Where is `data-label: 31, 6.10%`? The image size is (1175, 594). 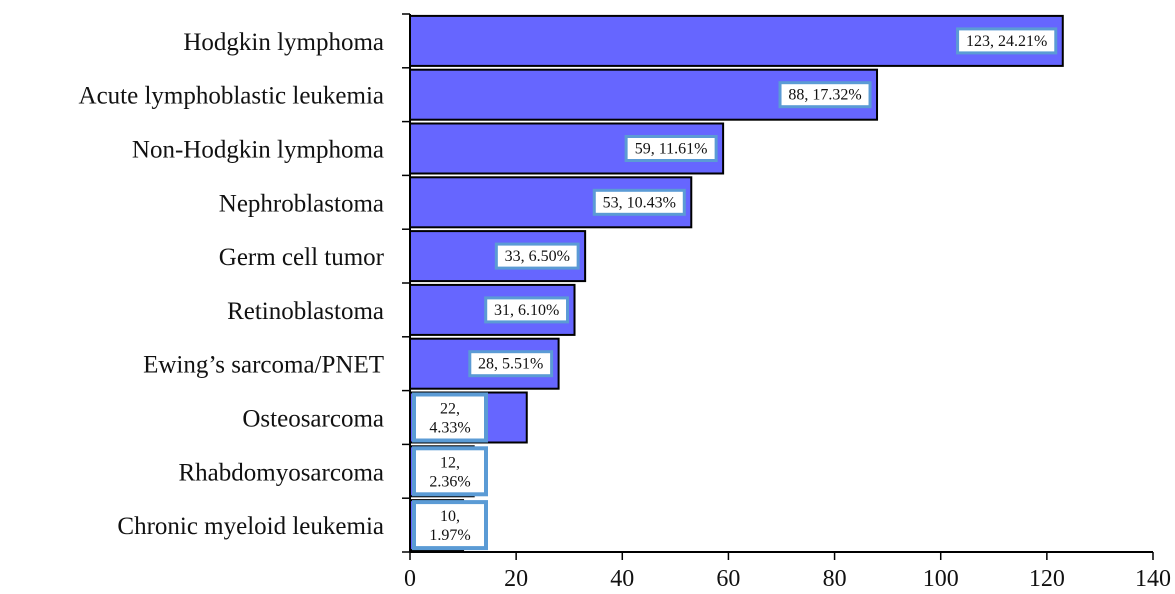
data-label: 31, 6.10% is located at coordinates (526, 310).